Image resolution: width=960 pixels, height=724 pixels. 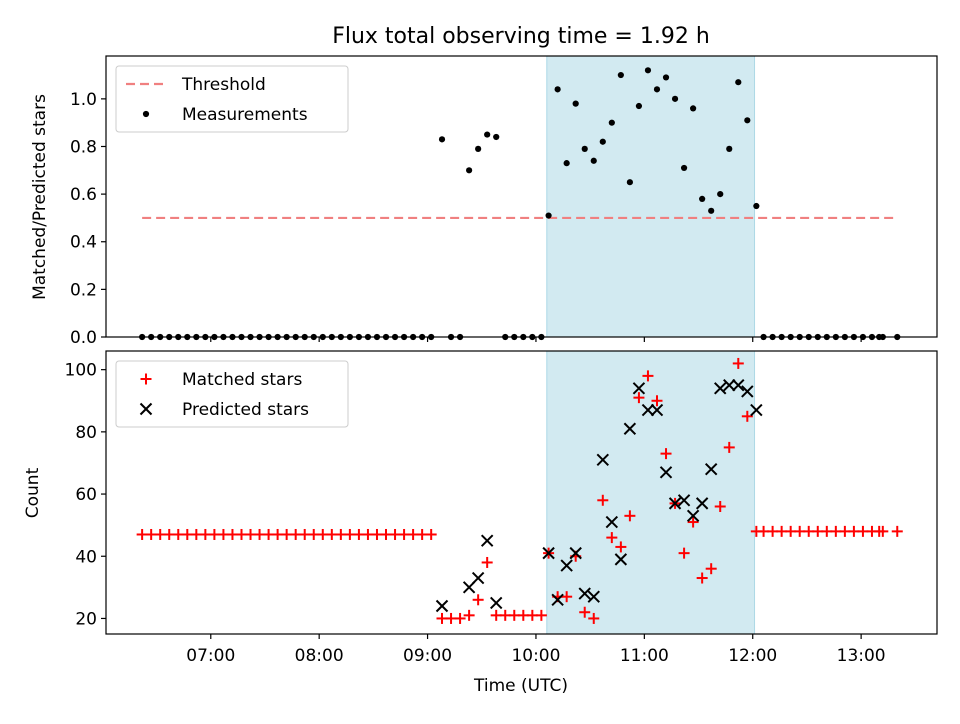 I want to click on legend-entry-label: Predicted stars, so click(x=245, y=410).